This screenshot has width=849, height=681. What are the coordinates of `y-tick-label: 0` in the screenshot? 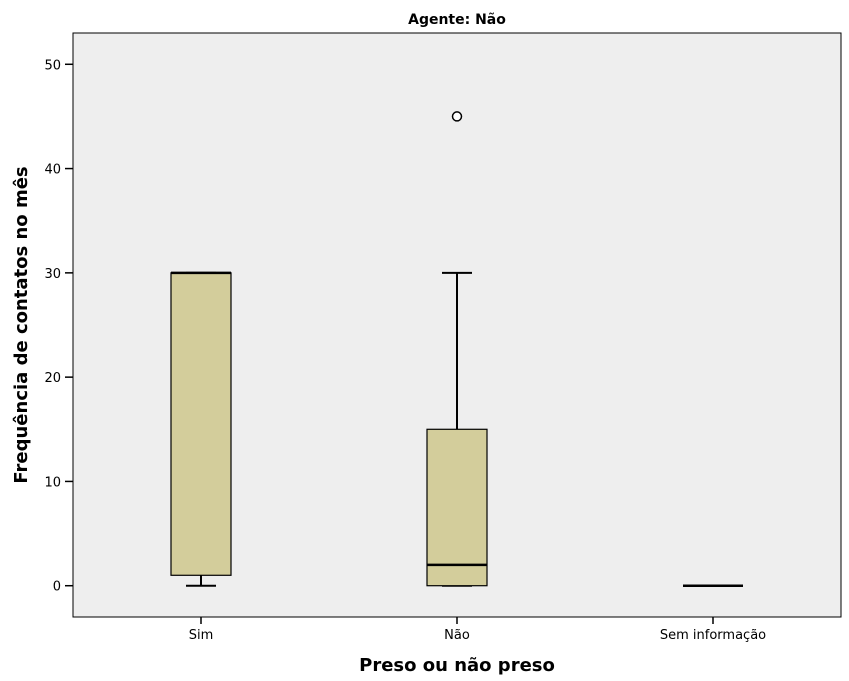 It's located at (57, 587).